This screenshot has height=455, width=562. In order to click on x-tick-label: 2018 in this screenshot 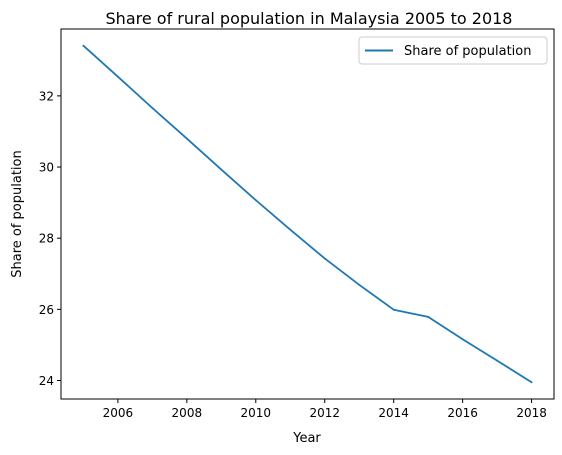, I will do `click(531, 413)`.